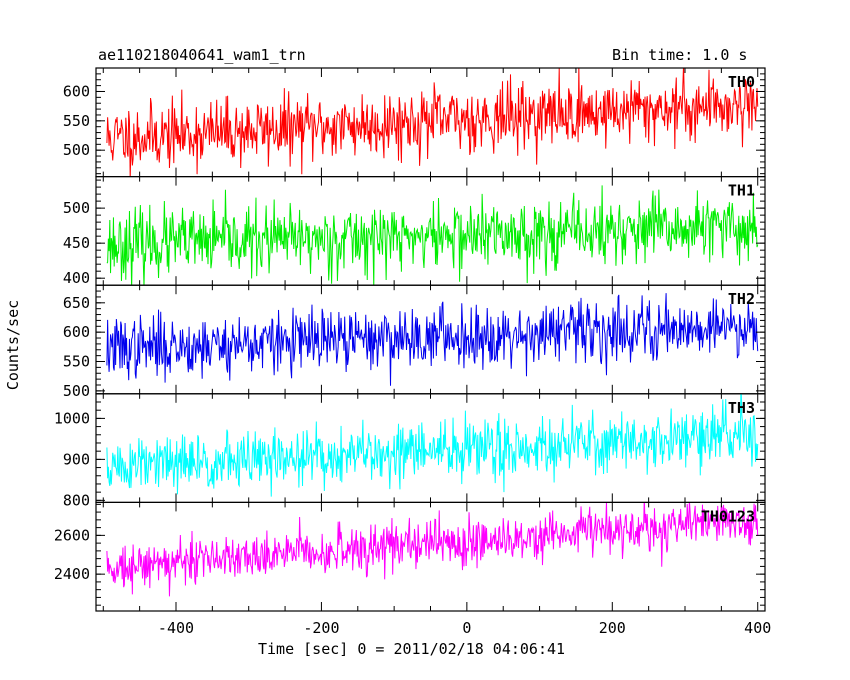 The image size is (850, 680). What do you see at coordinates (432, 445) in the screenshot?
I see `series-line-th3` at bounding box center [432, 445].